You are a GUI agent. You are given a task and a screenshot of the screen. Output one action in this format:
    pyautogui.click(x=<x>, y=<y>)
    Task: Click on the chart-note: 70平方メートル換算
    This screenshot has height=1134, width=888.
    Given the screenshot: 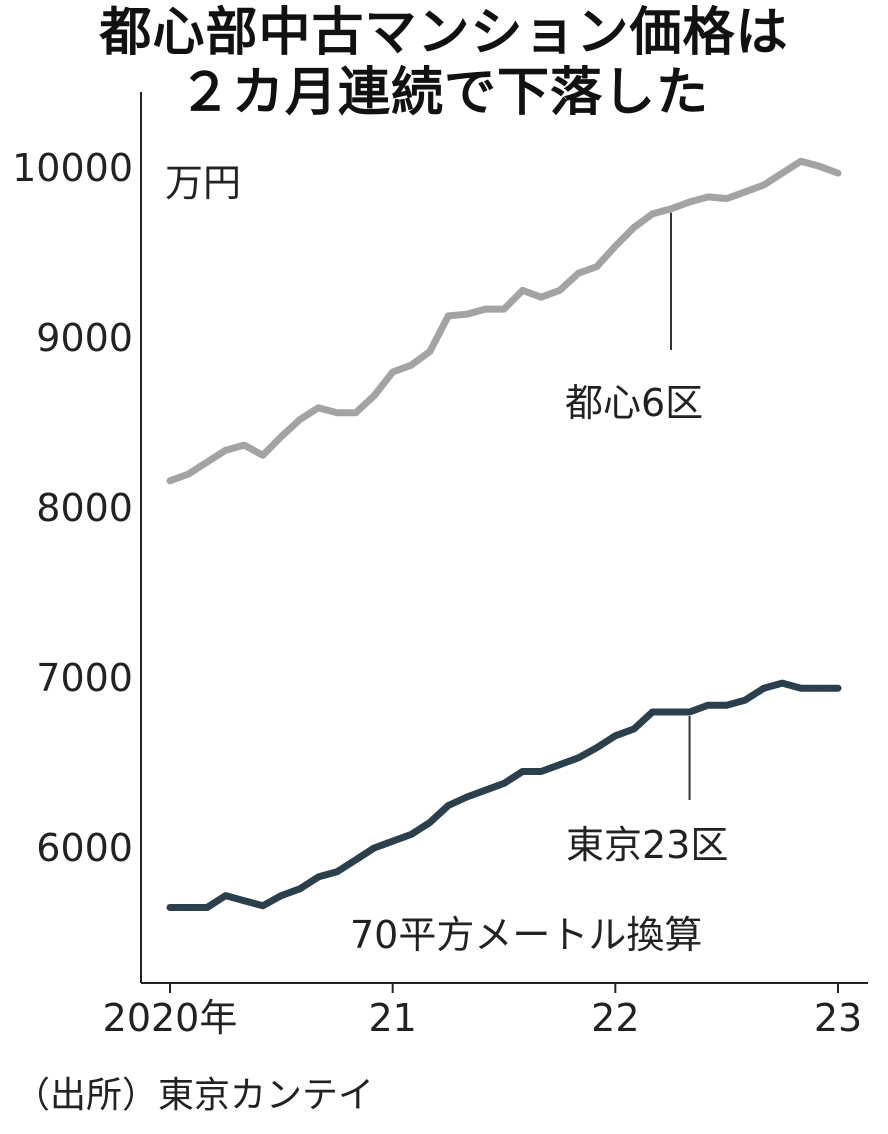 What is the action you would take?
    pyautogui.click(x=526, y=935)
    